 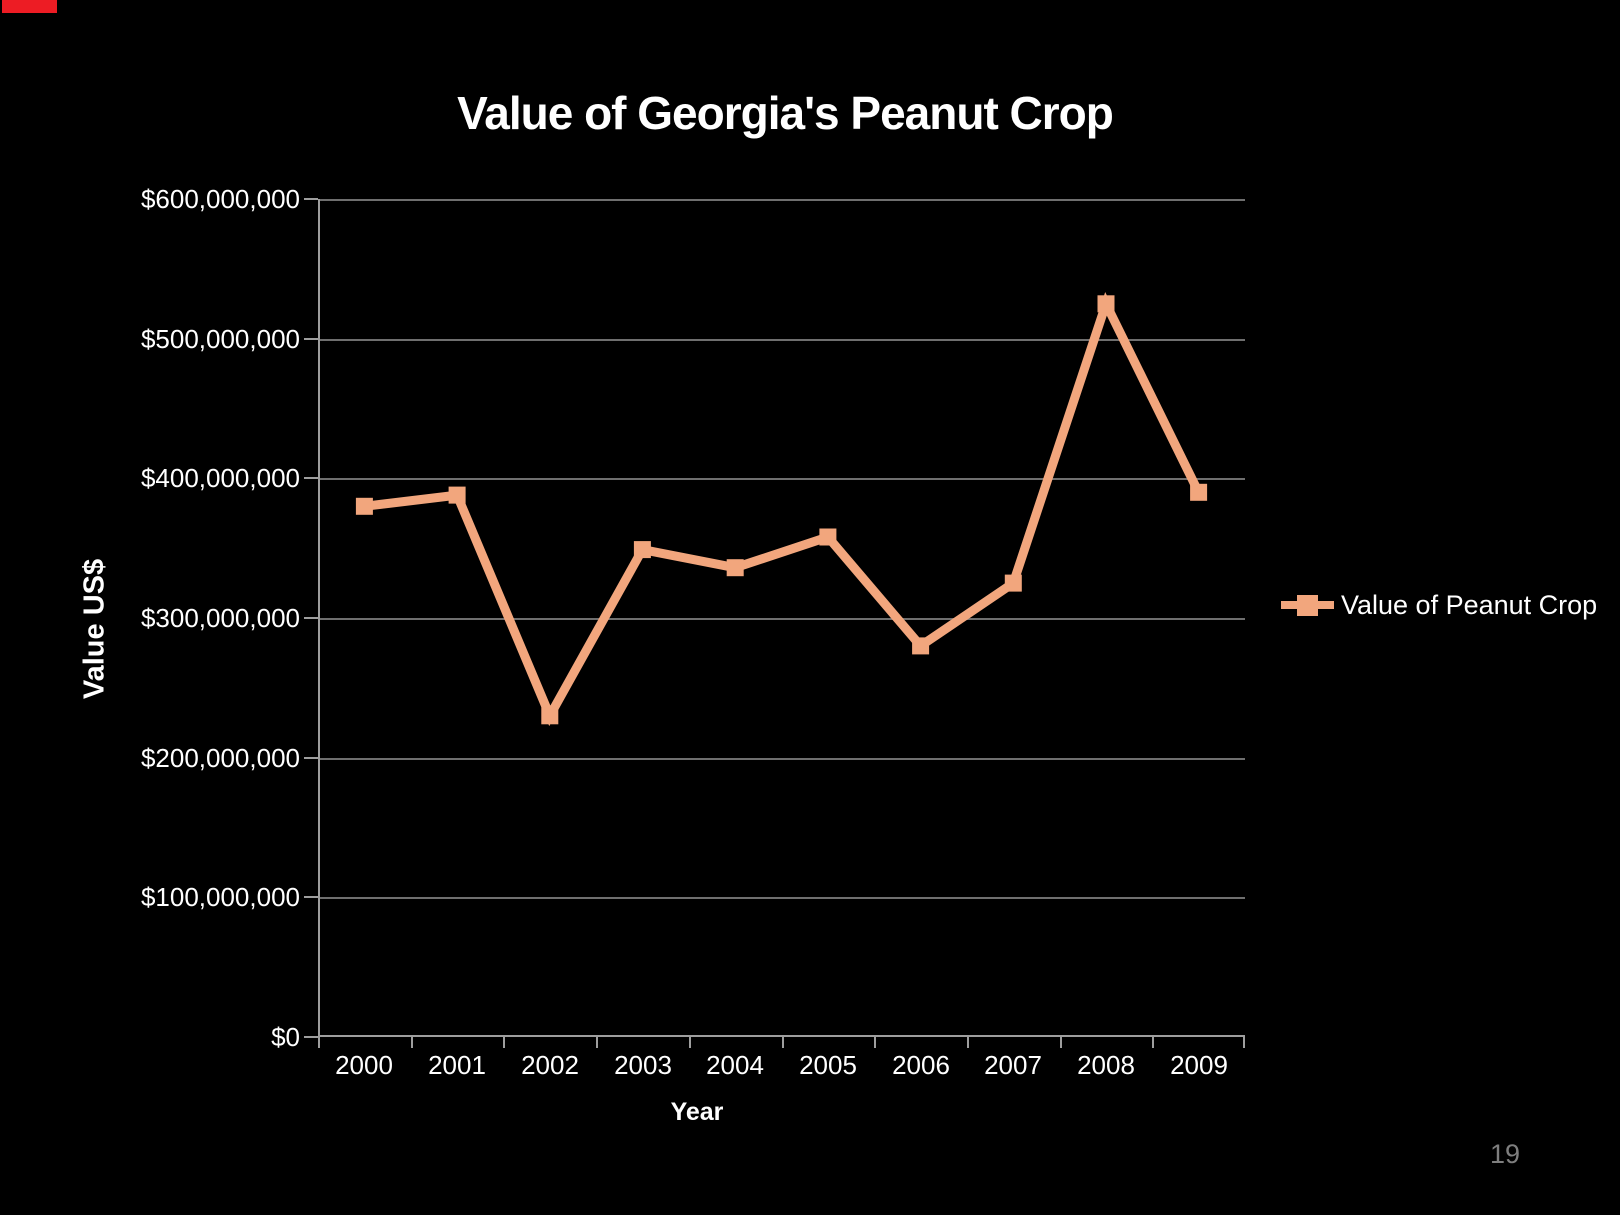 I want to click on x-axis-label-2001: 2001, so click(x=457, y=1065).